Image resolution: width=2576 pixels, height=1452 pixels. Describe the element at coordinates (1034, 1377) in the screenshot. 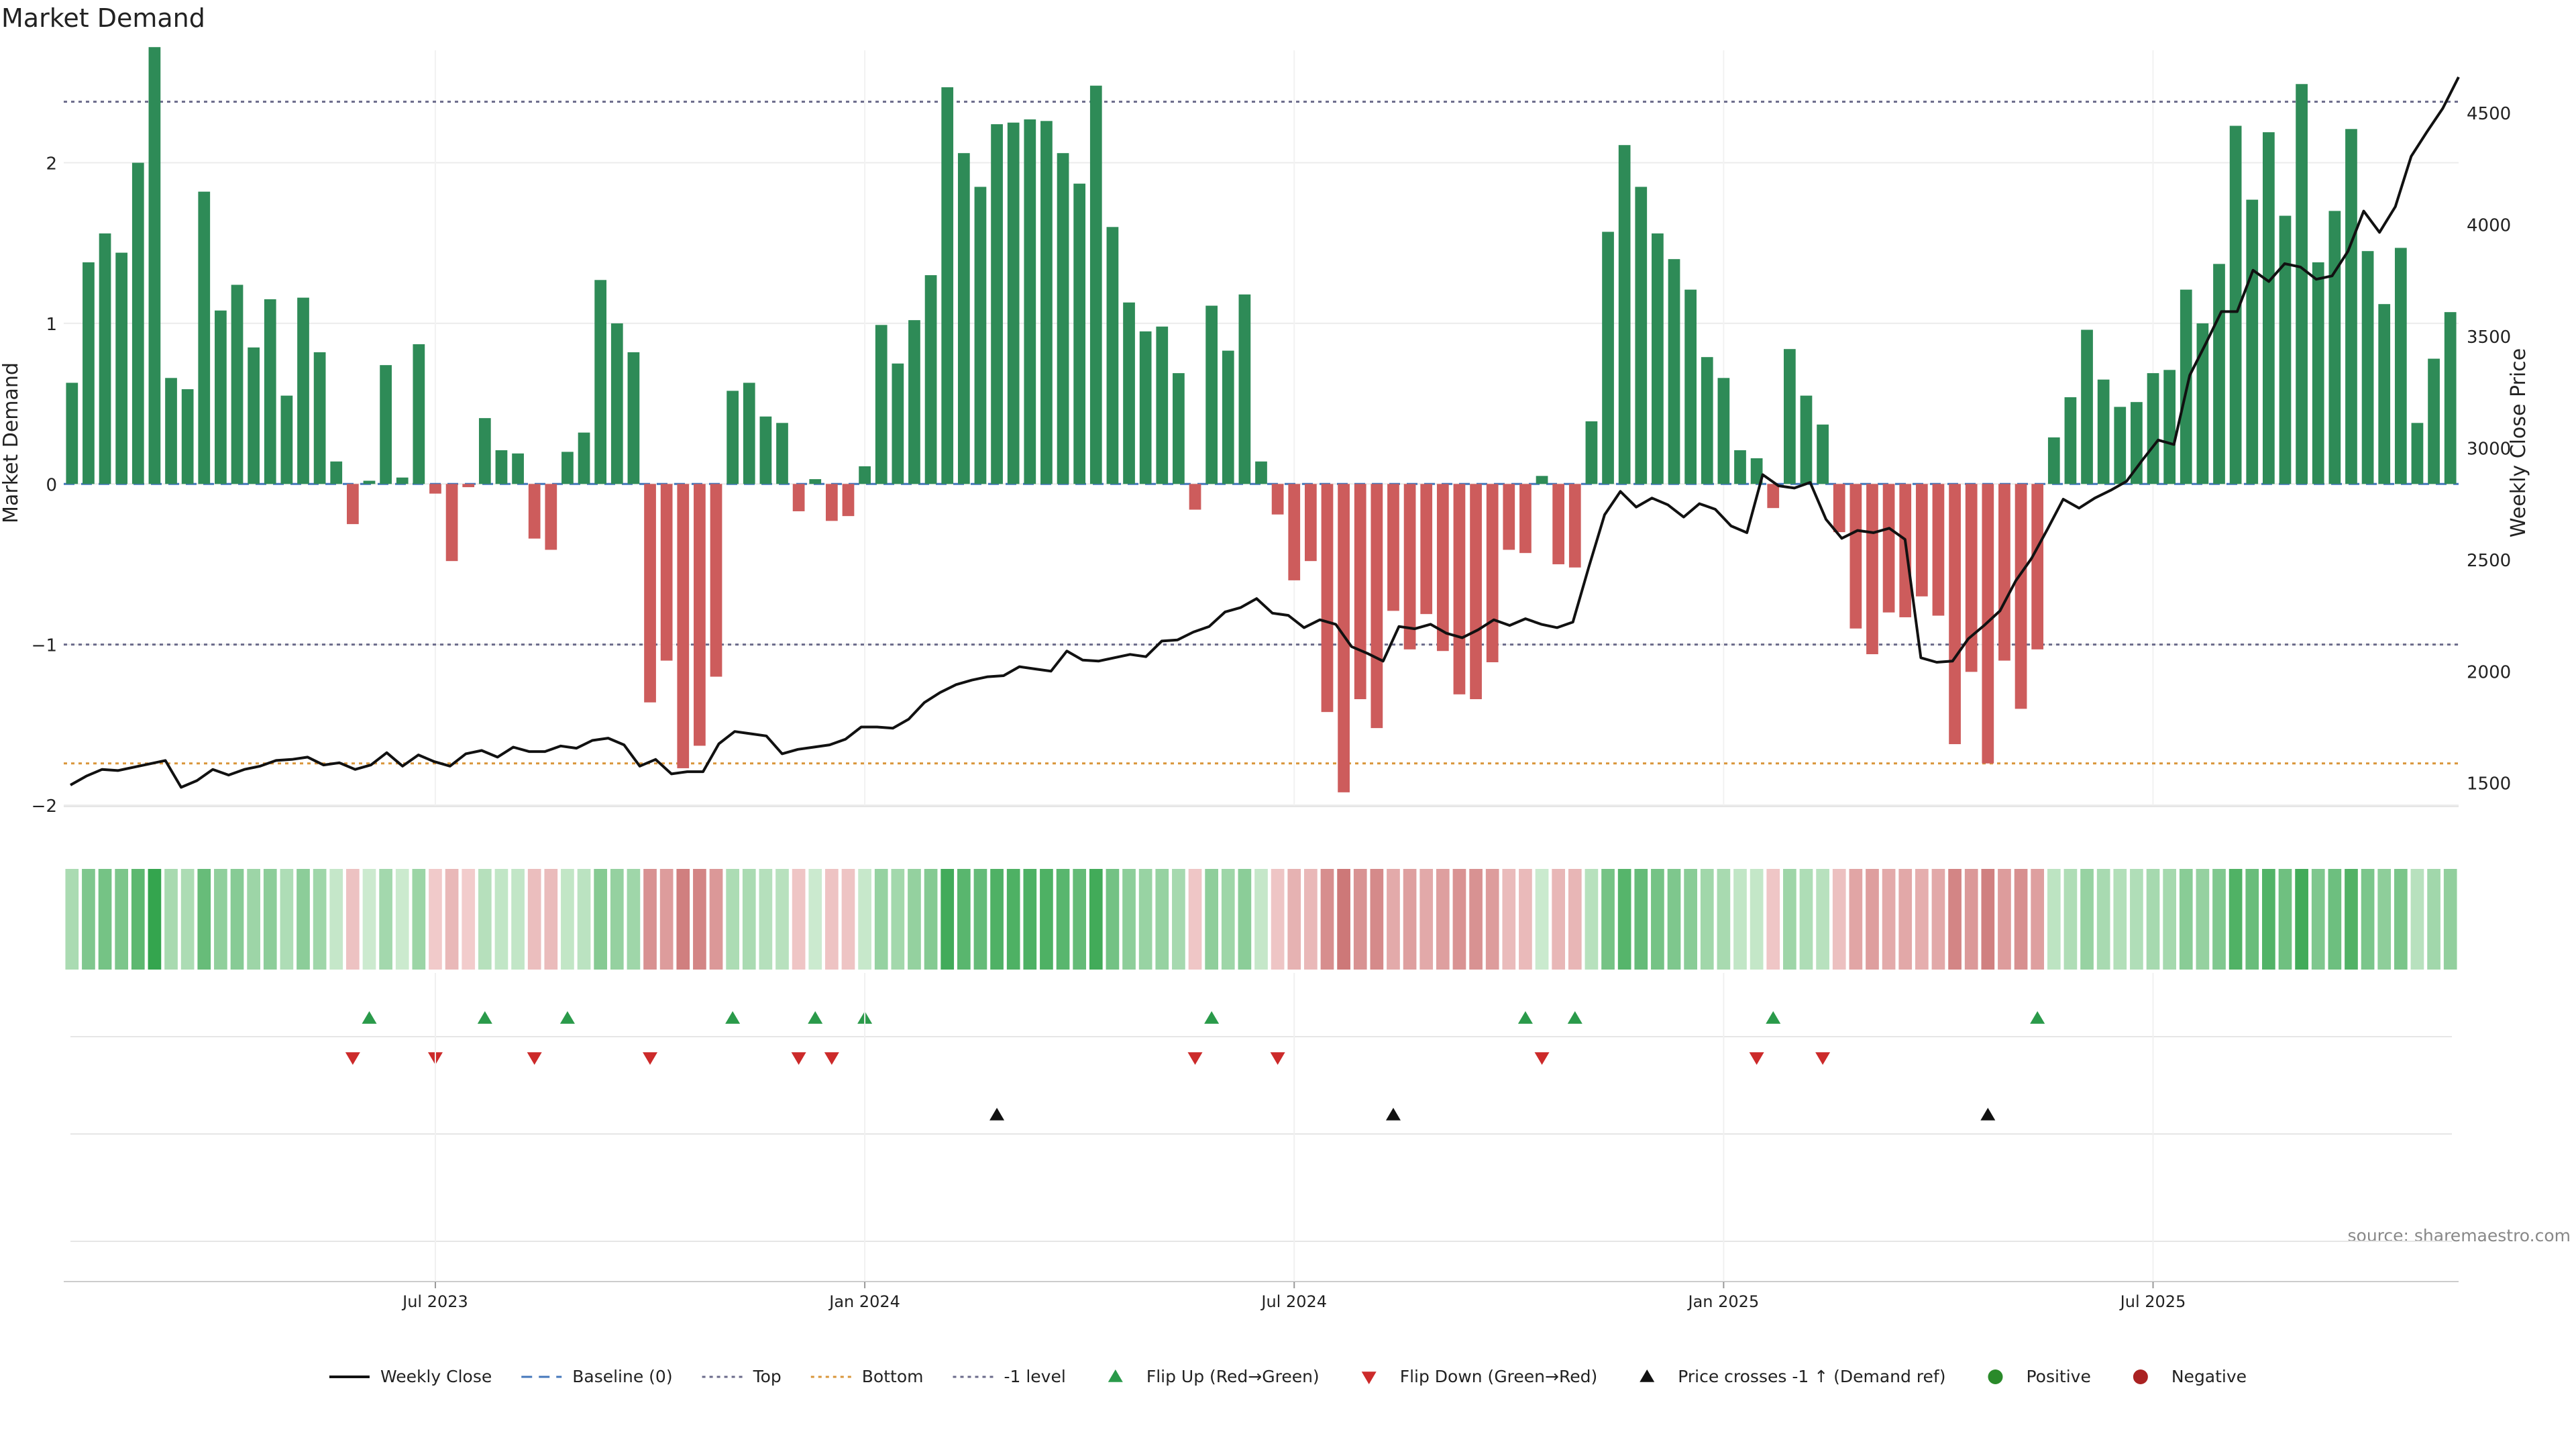

I see `legend-label: -1 level` at that location.